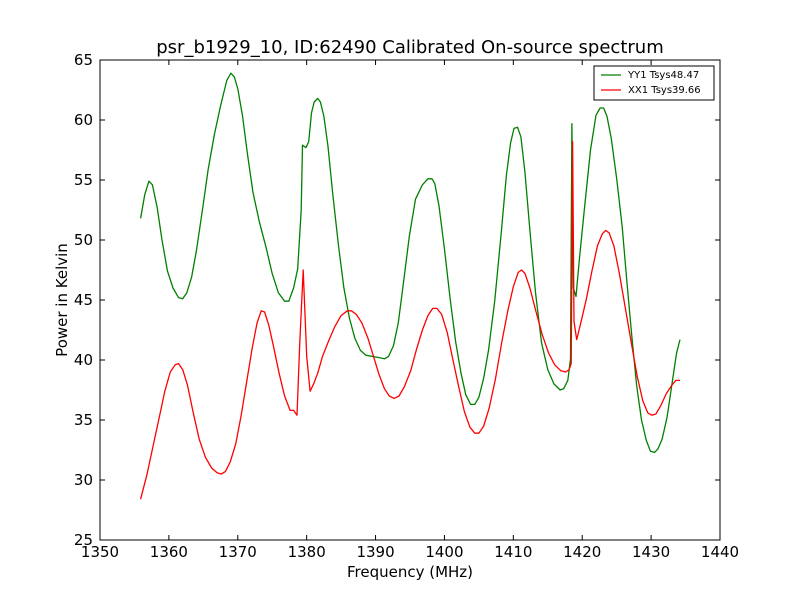 The height and width of the screenshot is (600, 800). What do you see at coordinates (582, 552) in the screenshot?
I see `x-tick-label: 1420` at bounding box center [582, 552].